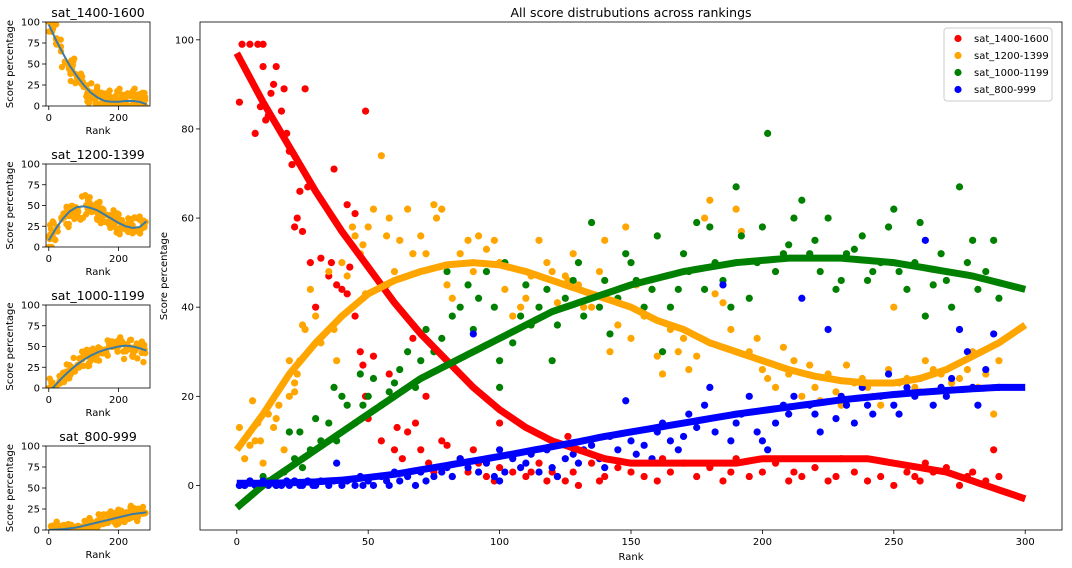 This screenshot has width=1072, height=568. Describe the element at coordinates (33, 206) in the screenshot. I see `small-chart-2-ytick-label: 50` at that location.